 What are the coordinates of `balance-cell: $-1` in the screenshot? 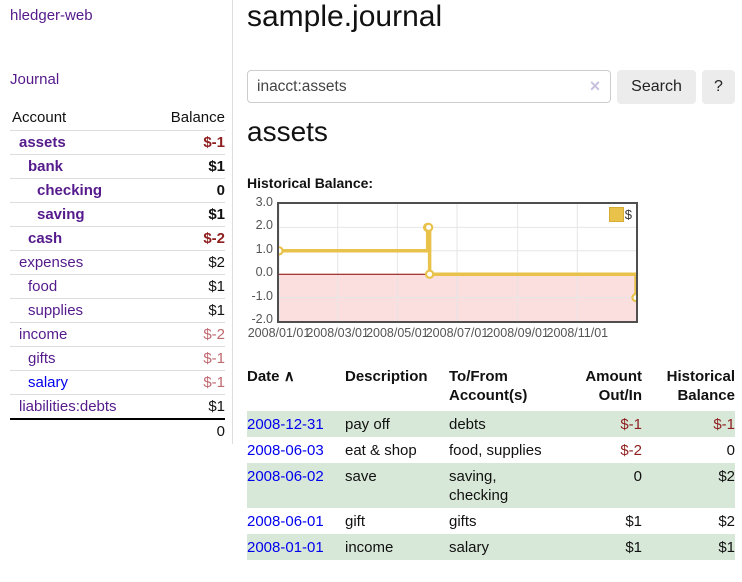 It's located at (724, 424).